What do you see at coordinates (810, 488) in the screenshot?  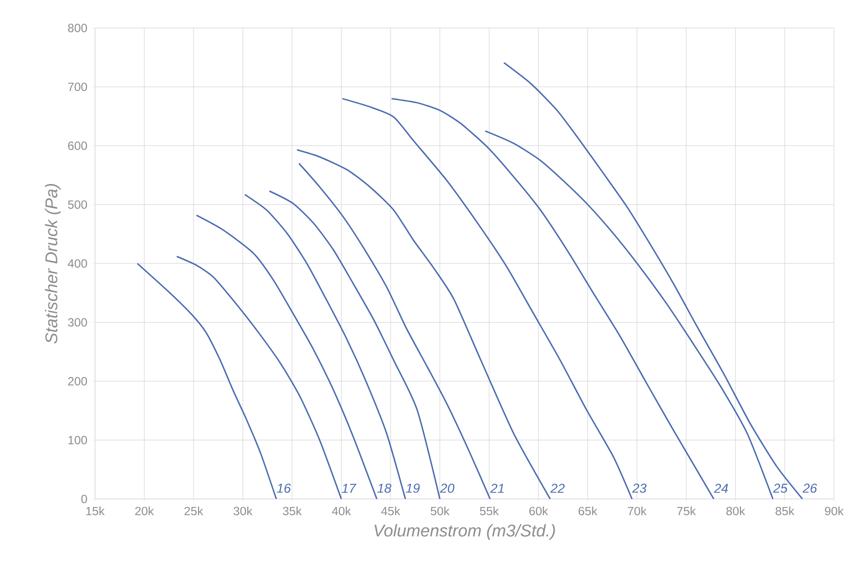 I see `series-label: 26` at bounding box center [810, 488].